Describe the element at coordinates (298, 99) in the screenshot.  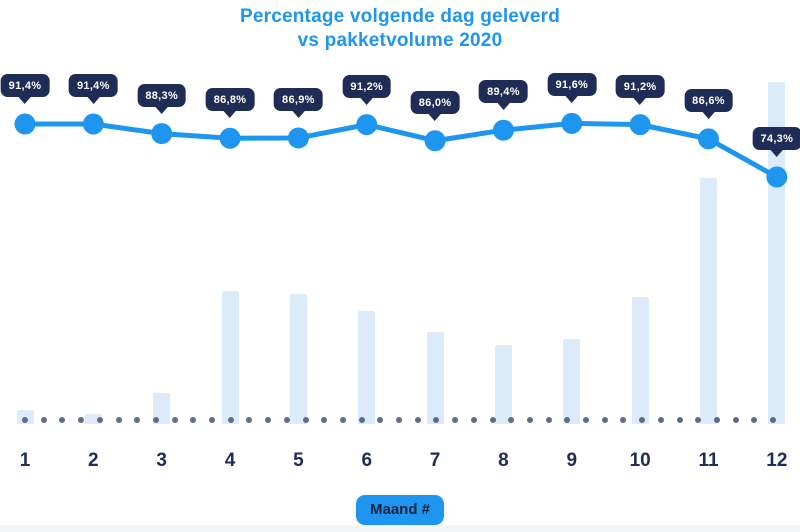
I see `data-label-badge-month-5: 86,9%` at that location.